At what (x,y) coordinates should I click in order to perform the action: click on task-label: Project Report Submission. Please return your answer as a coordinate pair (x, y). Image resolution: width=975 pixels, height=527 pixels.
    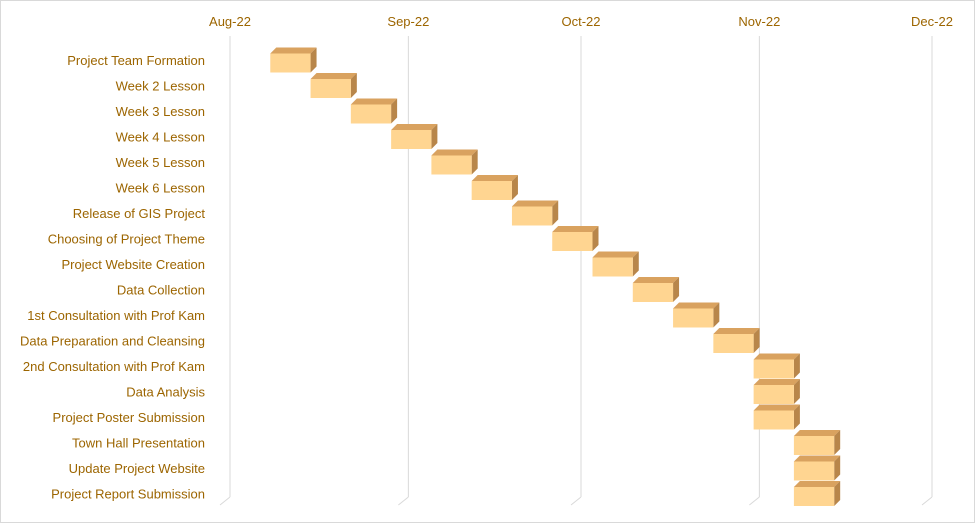
    Looking at the image, I should click on (128, 494).